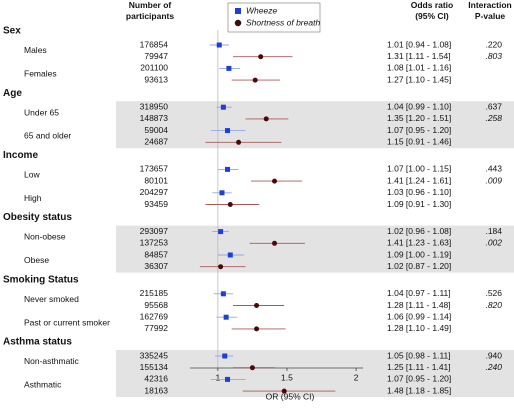 This screenshot has width=514, height=420. What do you see at coordinates (41, 112) in the screenshot?
I see `subgroup-label: Under 65` at bounding box center [41, 112].